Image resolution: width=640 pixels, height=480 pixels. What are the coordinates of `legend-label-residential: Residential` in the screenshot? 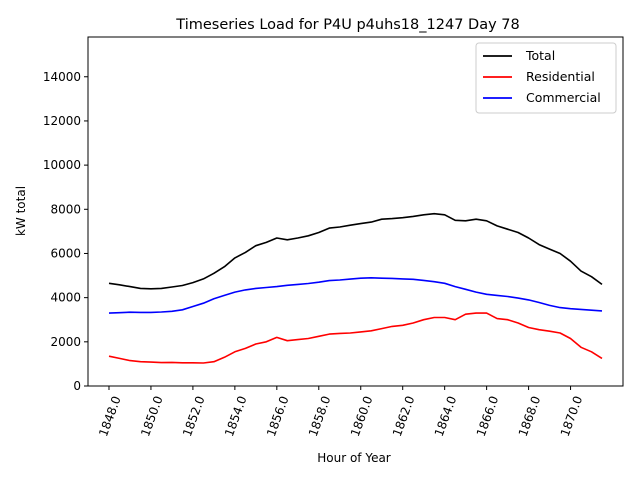 It's located at (560, 76).